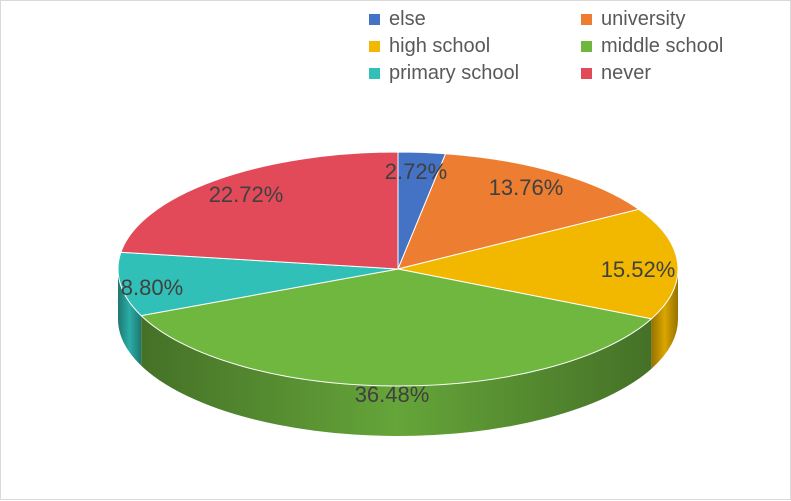 The height and width of the screenshot is (501, 791). I want to click on legend-label: primary school, so click(454, 73).